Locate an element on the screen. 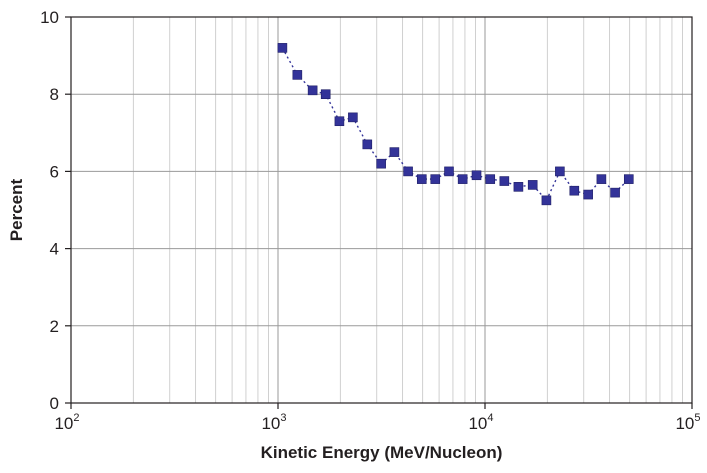 Image resolution: width=707 pixels, height=473 pixels. x-tick-label: 10⁴ is located at coordinates (480, 422).